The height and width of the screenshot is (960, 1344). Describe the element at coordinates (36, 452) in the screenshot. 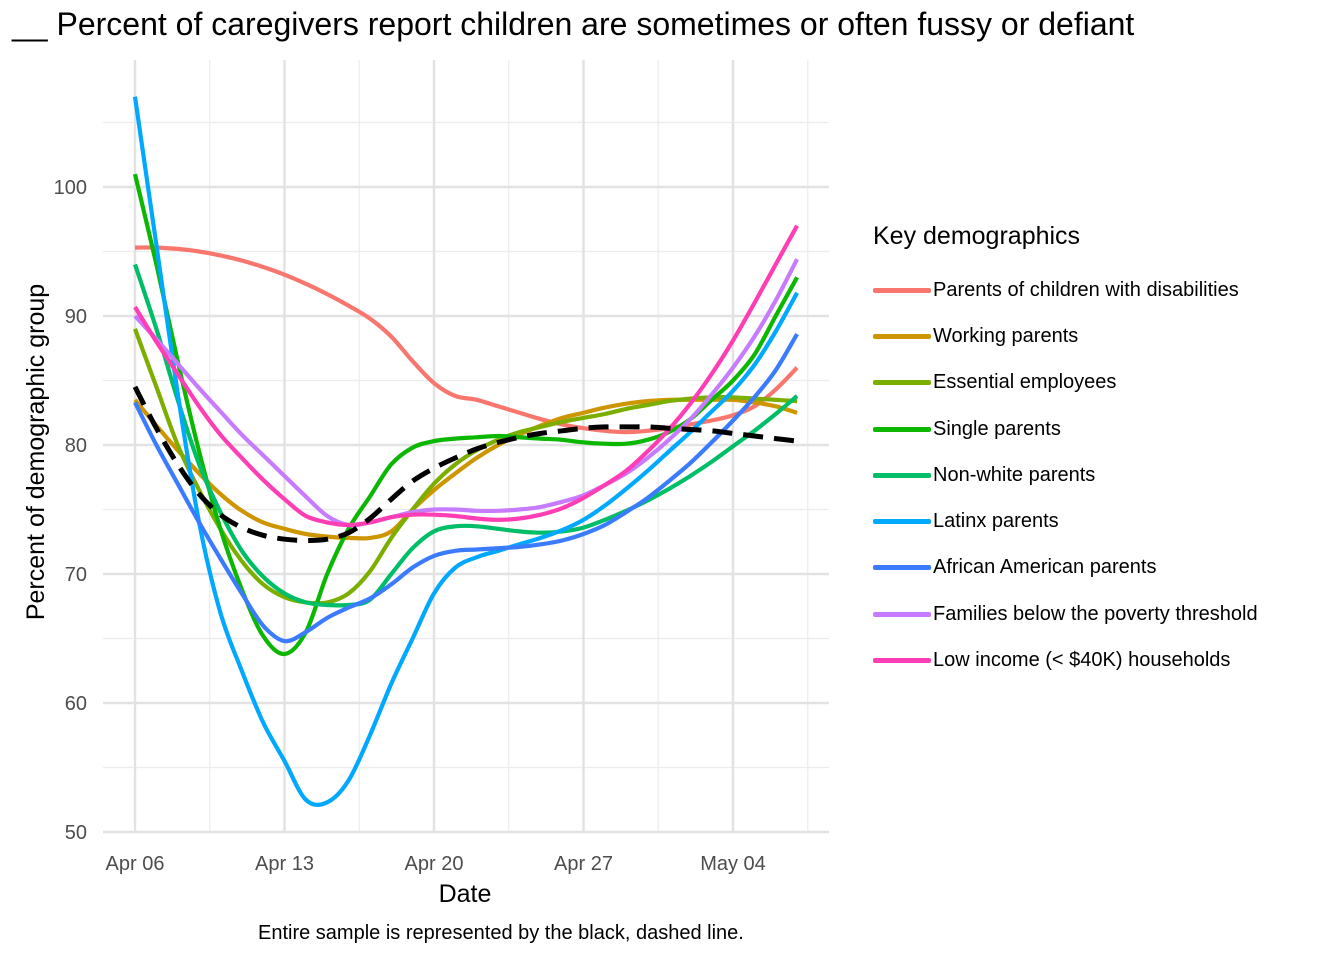

I see `y-axis-label: Percent of demographic group` at that location.